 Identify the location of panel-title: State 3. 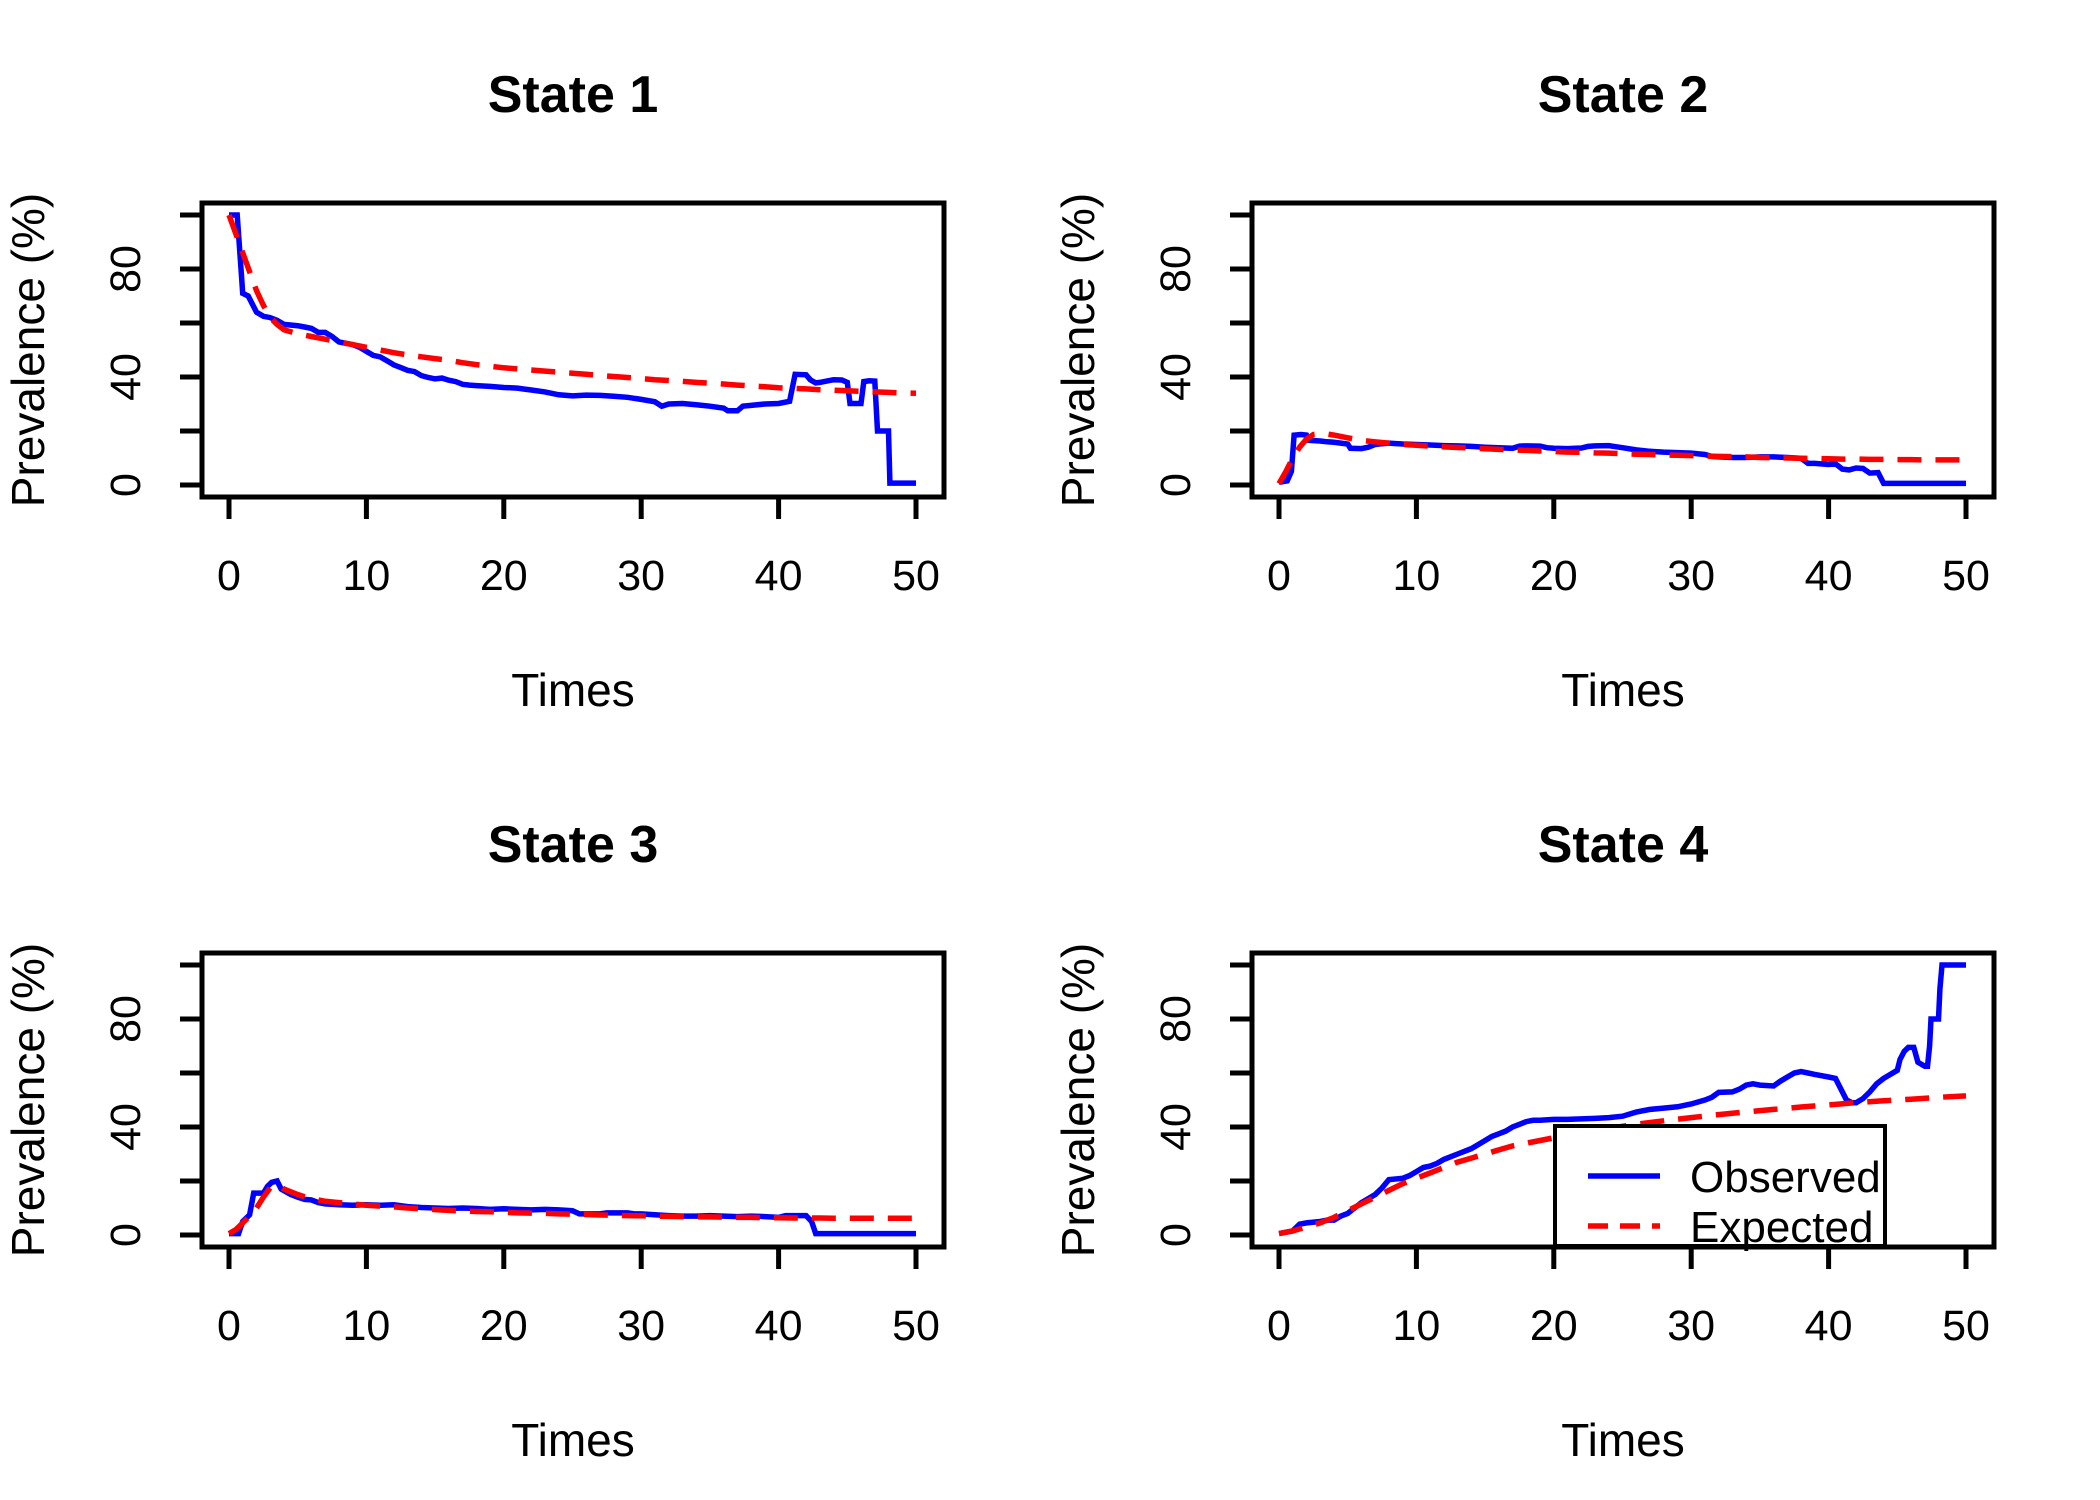
(573, 845).